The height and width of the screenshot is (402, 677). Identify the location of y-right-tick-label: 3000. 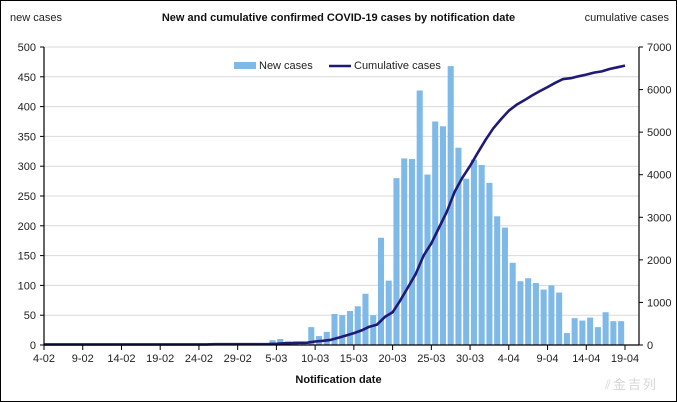
(659, 218).